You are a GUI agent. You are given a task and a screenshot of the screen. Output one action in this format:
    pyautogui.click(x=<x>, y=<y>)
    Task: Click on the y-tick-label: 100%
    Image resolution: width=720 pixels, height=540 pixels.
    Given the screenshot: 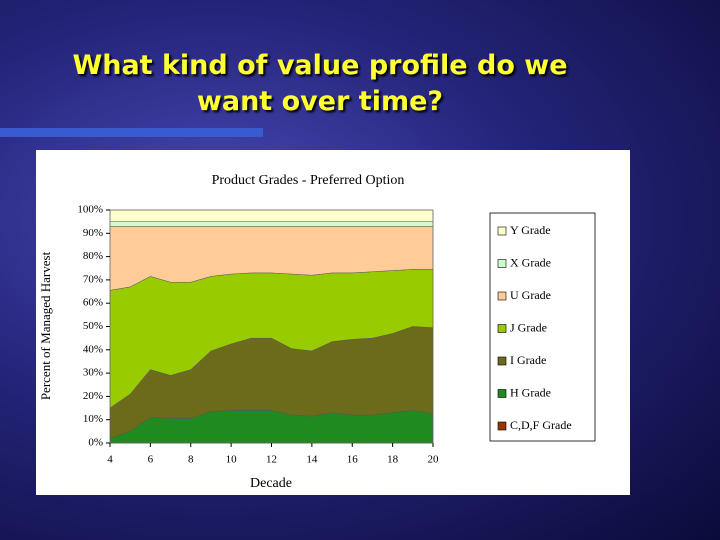 What is the action you would take?
    pyautogui.click(x=90, y=210)
    